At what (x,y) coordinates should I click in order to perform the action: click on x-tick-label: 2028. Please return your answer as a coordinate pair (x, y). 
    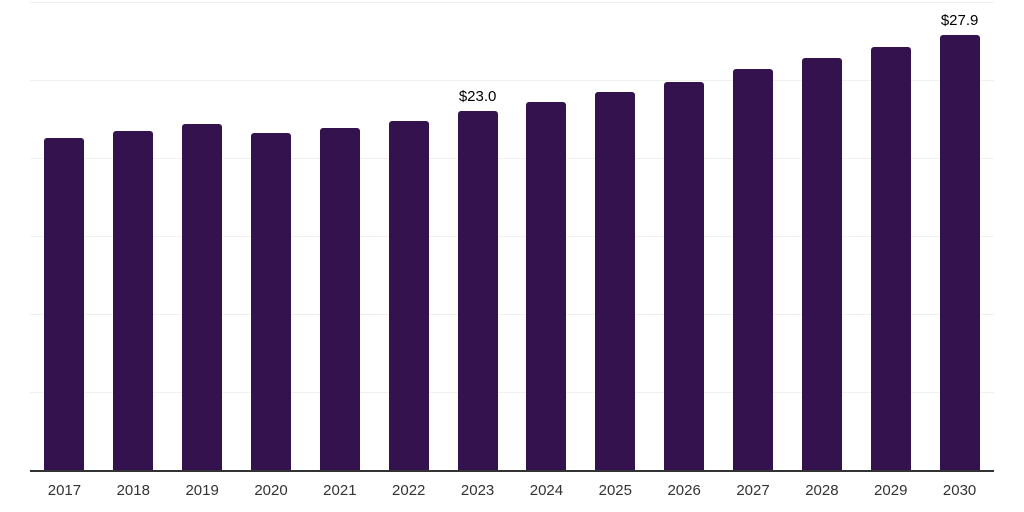
    Looking at the image, I should click on (822, 490).